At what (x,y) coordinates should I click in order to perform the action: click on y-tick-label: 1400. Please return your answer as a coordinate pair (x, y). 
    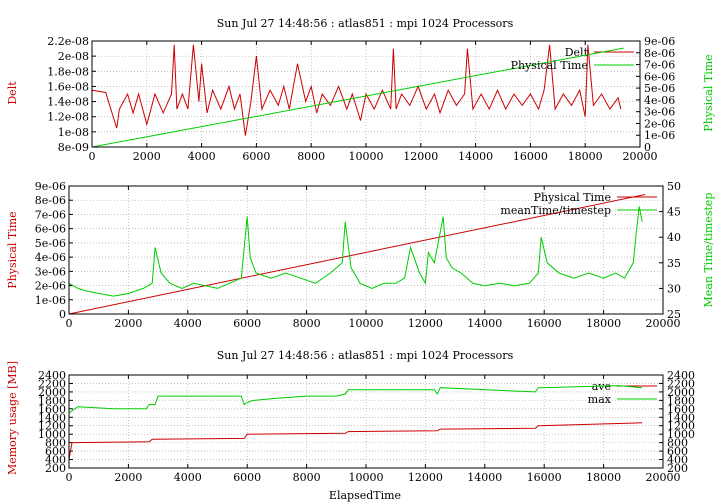
    Looking at the image, I should click on (52, 417).